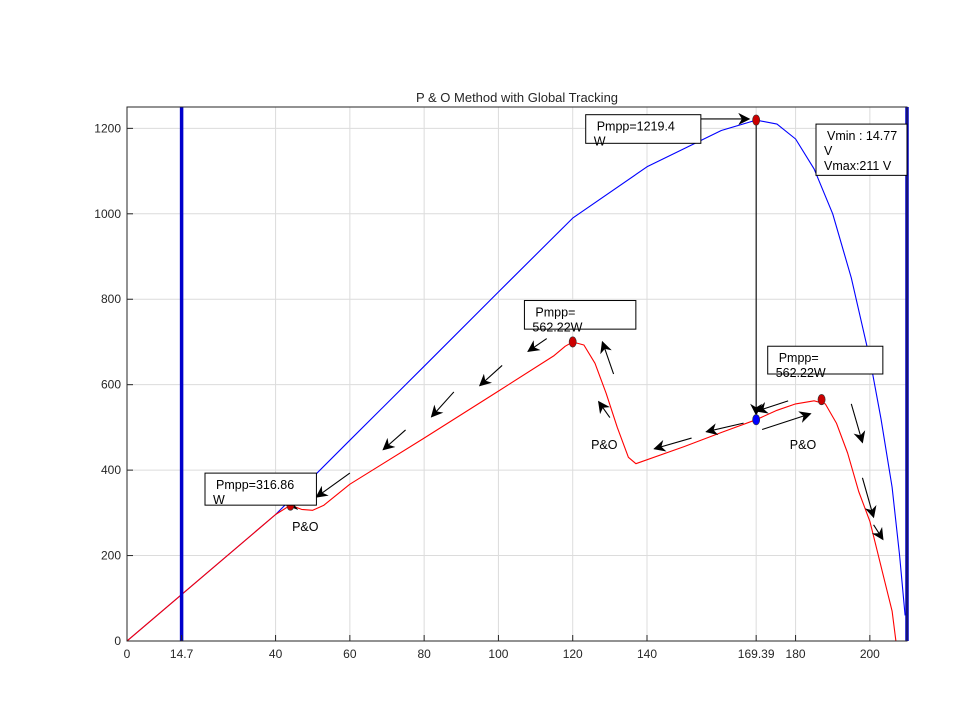  Describe the element at coordinates (182, 654) in the screenshot. I see `x-tick-label: 14.7` at that location.